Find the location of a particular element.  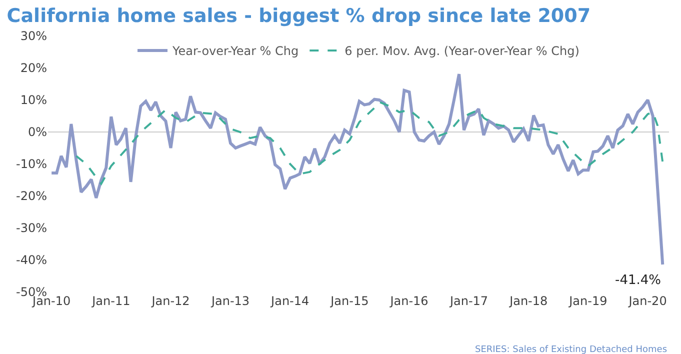

x-tick-label: Jan-11 is located at coordinates (110, 301).